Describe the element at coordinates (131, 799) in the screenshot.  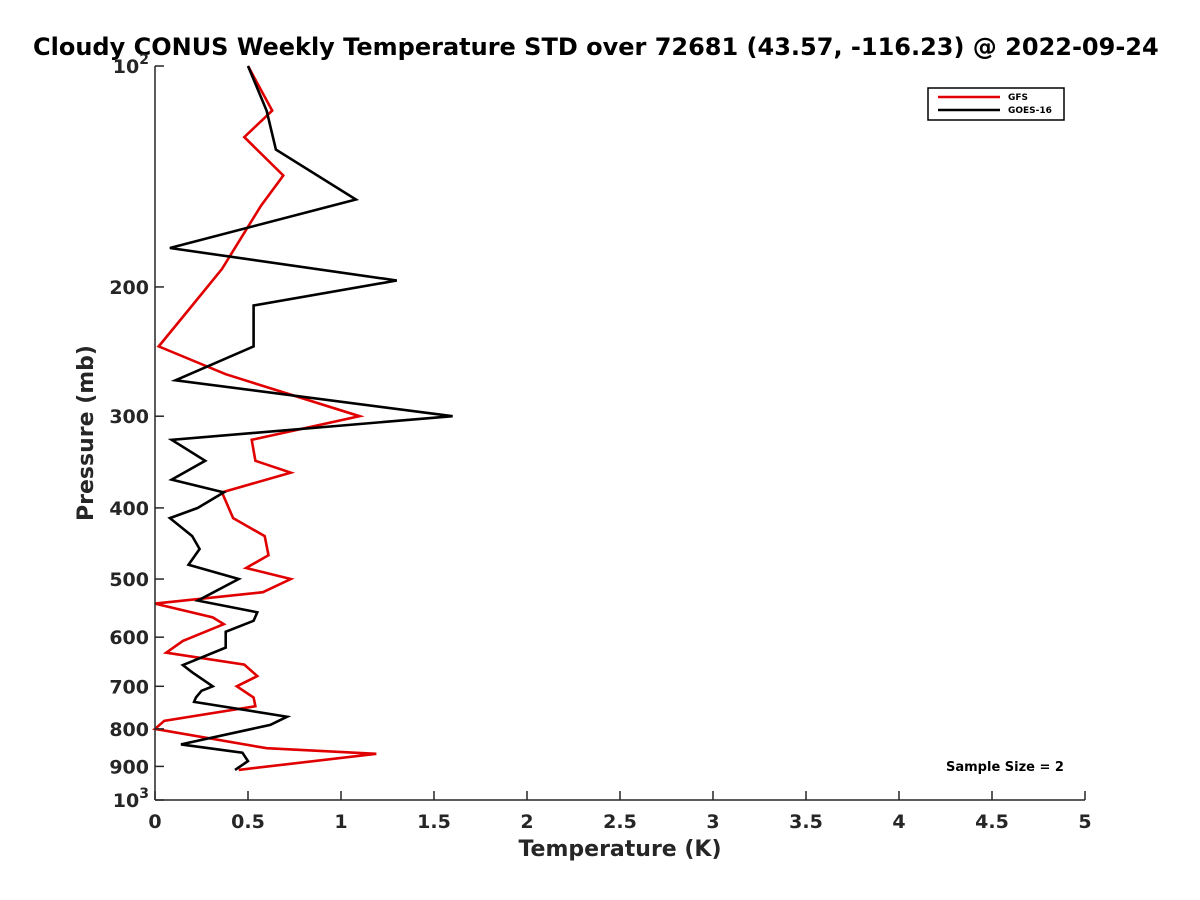
I see `y-tick-label: 10³` at that location.